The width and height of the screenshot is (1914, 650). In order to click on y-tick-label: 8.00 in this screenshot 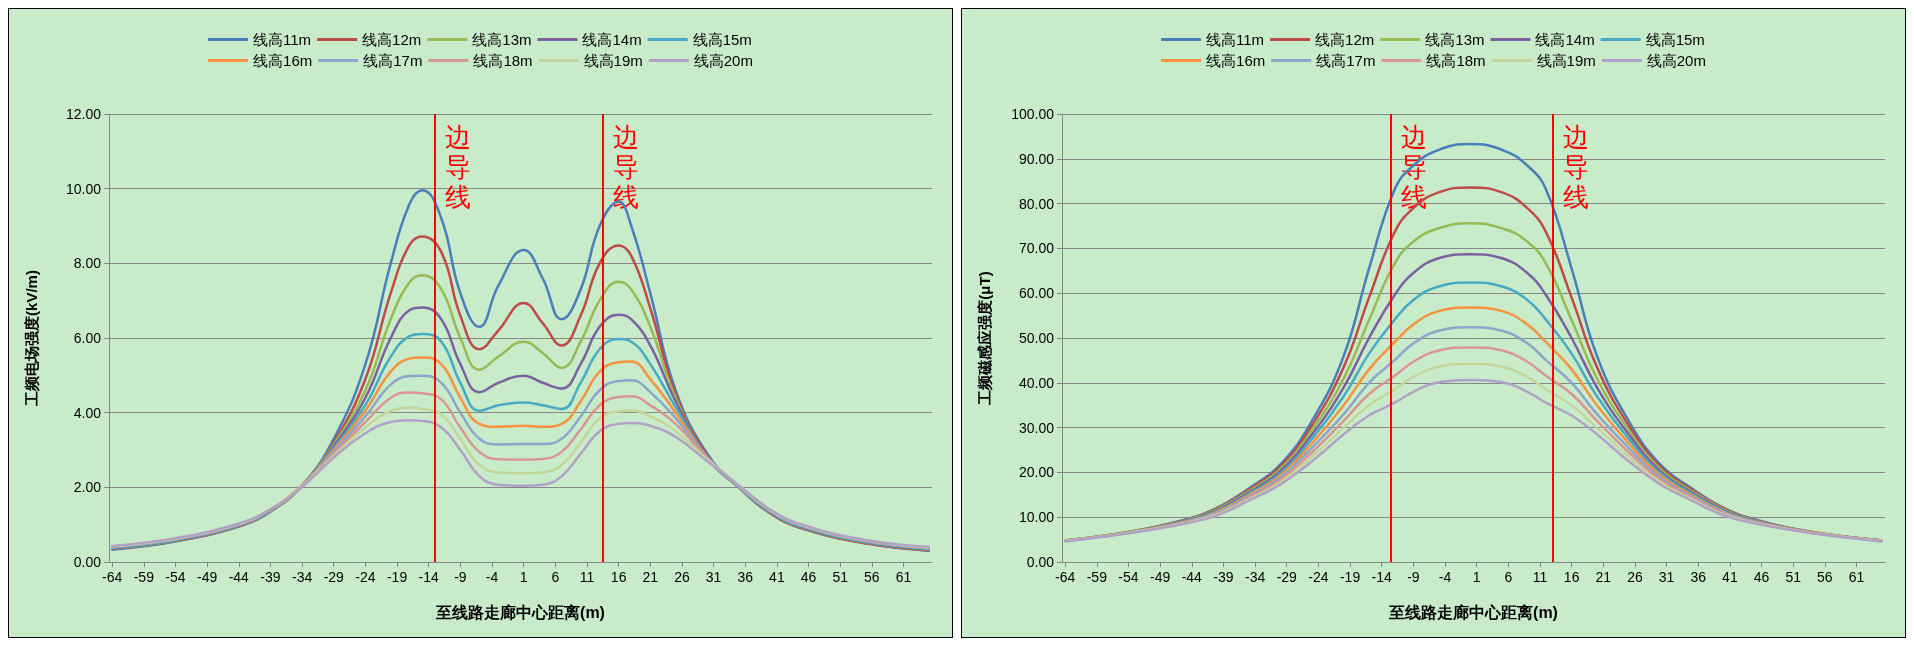, I will do `click(87, 263)`.